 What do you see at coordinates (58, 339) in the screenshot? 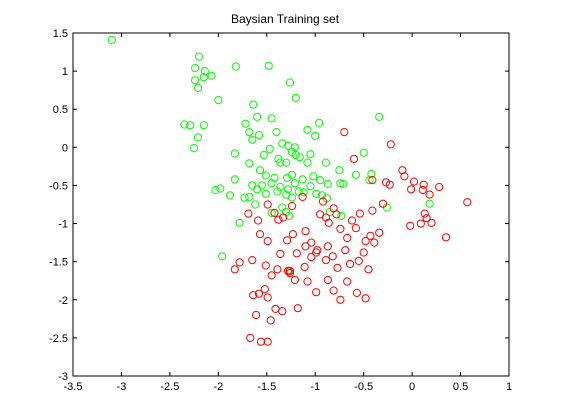
I see `y-tick-label: -2.5` at bounding box center [58, 339].